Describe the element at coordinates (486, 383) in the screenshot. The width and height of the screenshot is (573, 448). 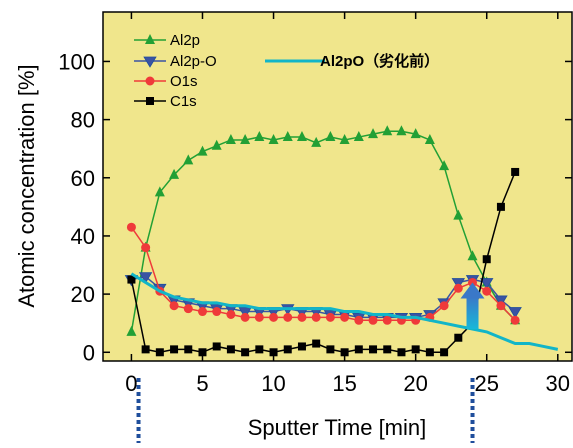
I see `x-tick-label: 25` at that location.